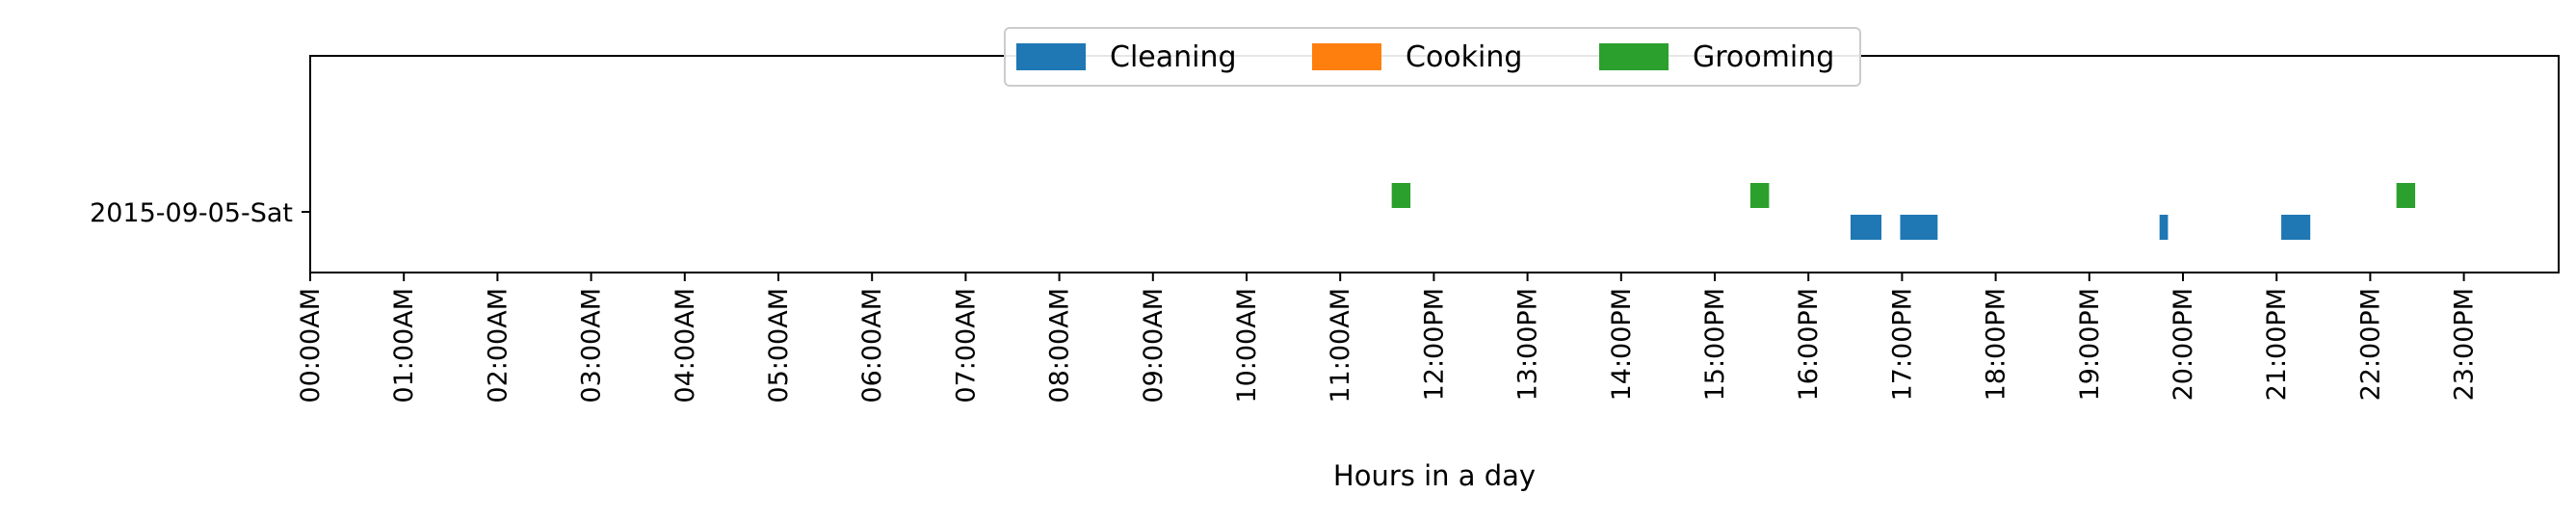 The width and height of the screenshot is (2576, 520). Describe the element at coordinates (1340, 345) in the screenshot. I see `x-tick-label: 11:00AM` at that location.